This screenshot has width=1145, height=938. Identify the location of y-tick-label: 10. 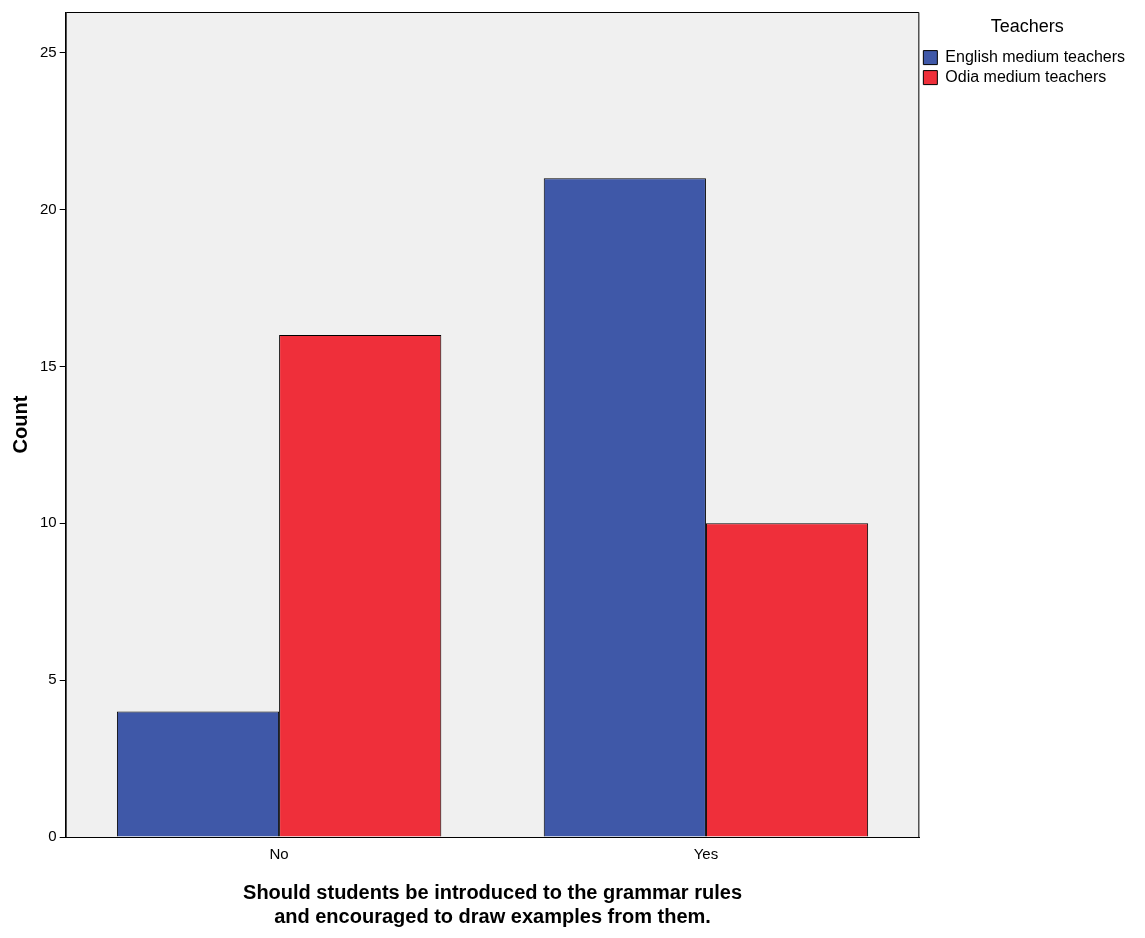
(48, 522).